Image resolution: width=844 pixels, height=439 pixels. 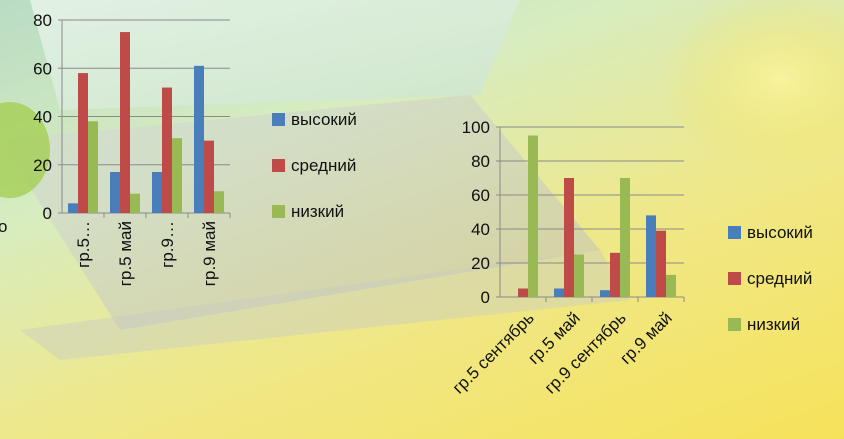 I want to click on left-category-labels: гр.5… гр.5 май гр.9… гр.9 май, so click(x=146, y=253).